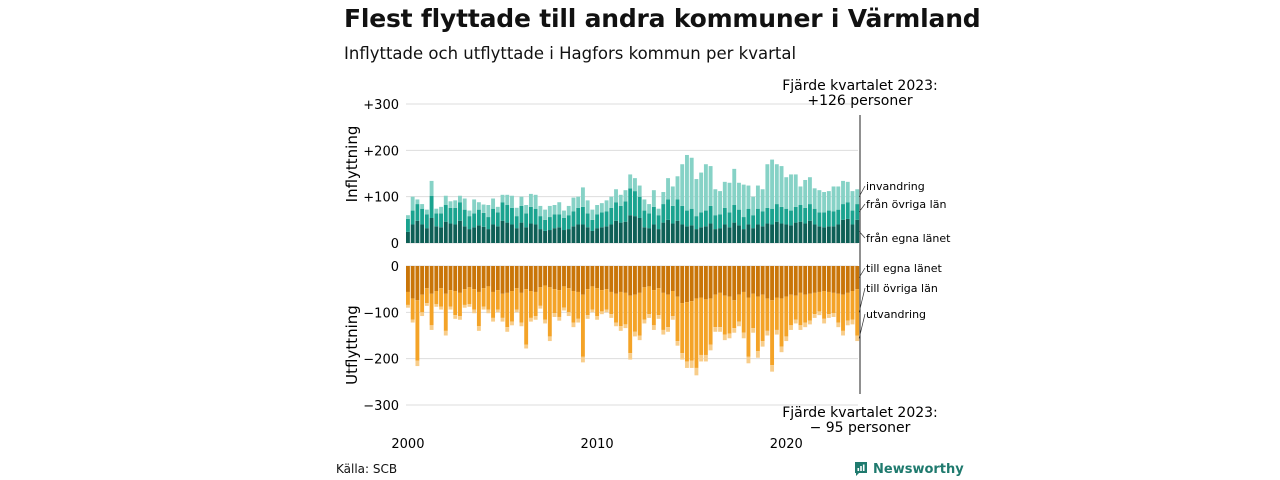 This screenshot has width=1280, height=480. What do you see at coordinates (906, 204) in the screenshot?
I see `series-label-inflow: från övriga län` at bounding box center [906, 204].